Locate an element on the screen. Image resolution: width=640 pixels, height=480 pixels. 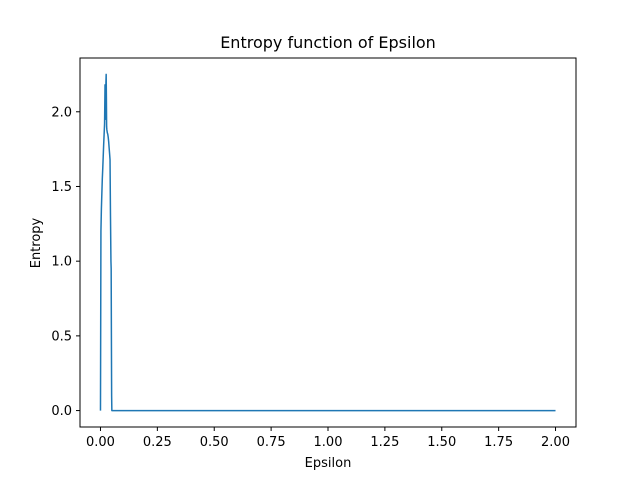
y-tick-label: 1.5 is located at coordinates (61, 187).